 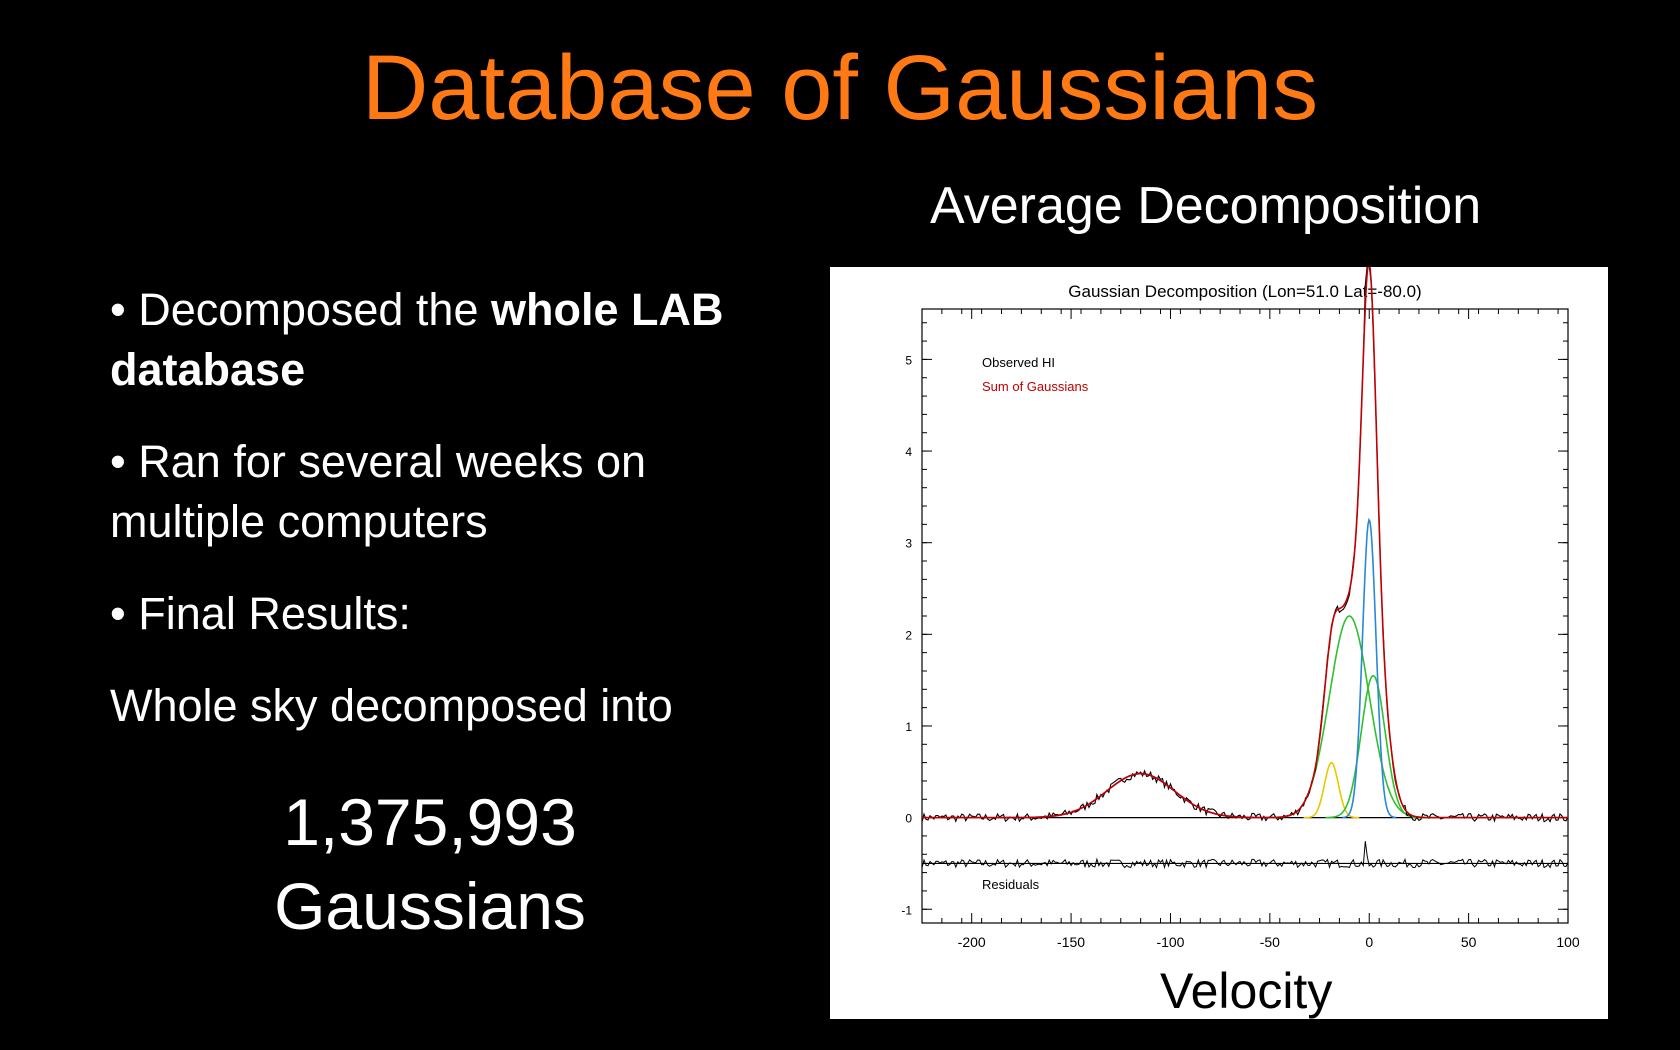 I want to click on x-tick-label: 100, so click(x=1568, y=942).